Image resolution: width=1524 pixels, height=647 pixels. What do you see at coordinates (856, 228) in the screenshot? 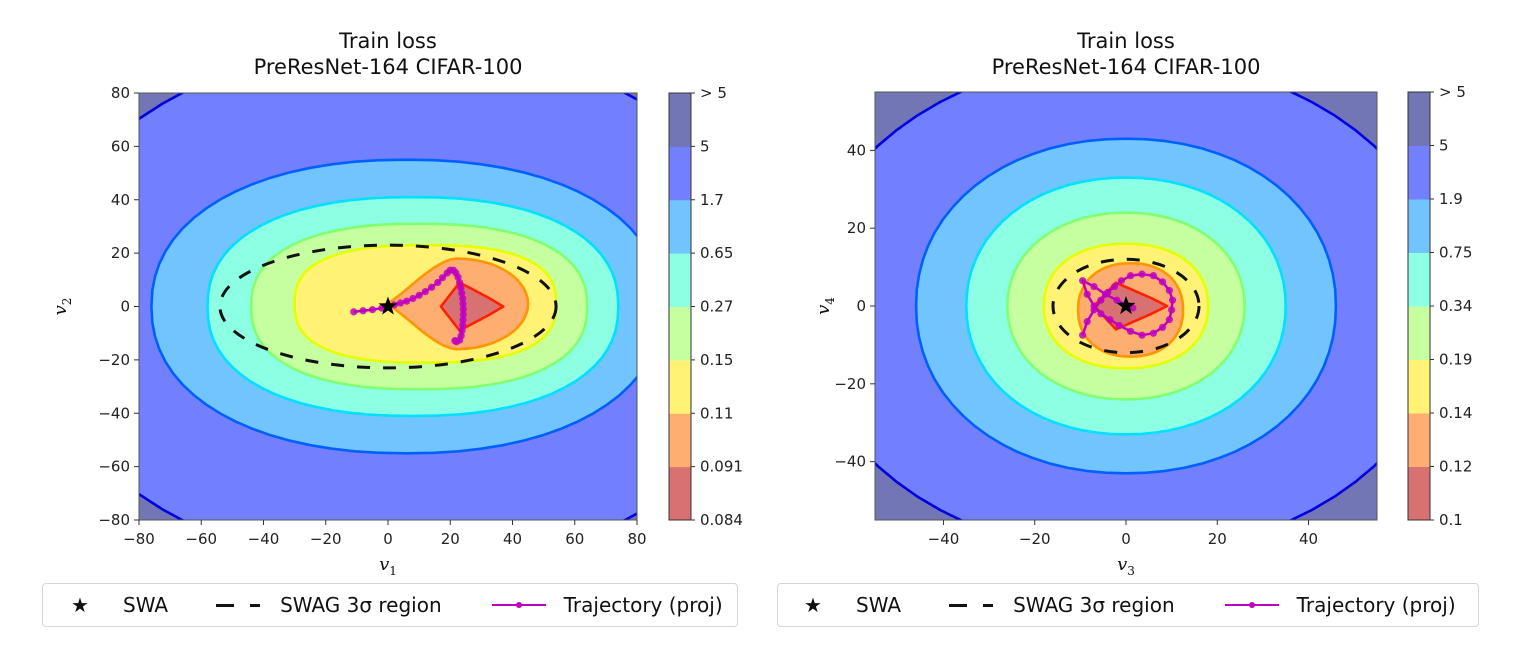
I see `y-tick-label: 20` at bounding box center [856, 228].